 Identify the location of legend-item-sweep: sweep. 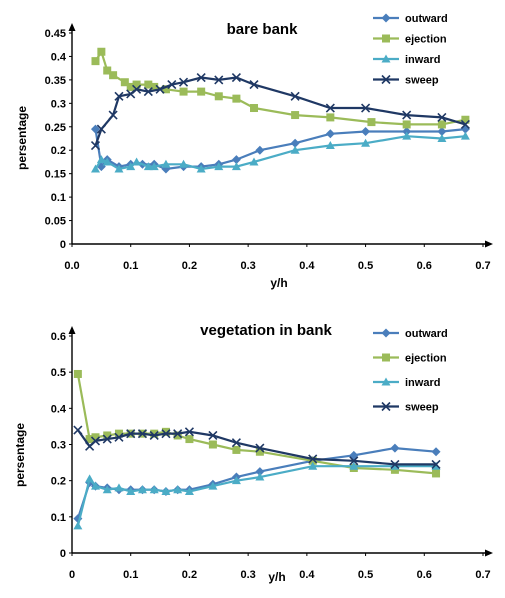
(406, 408).